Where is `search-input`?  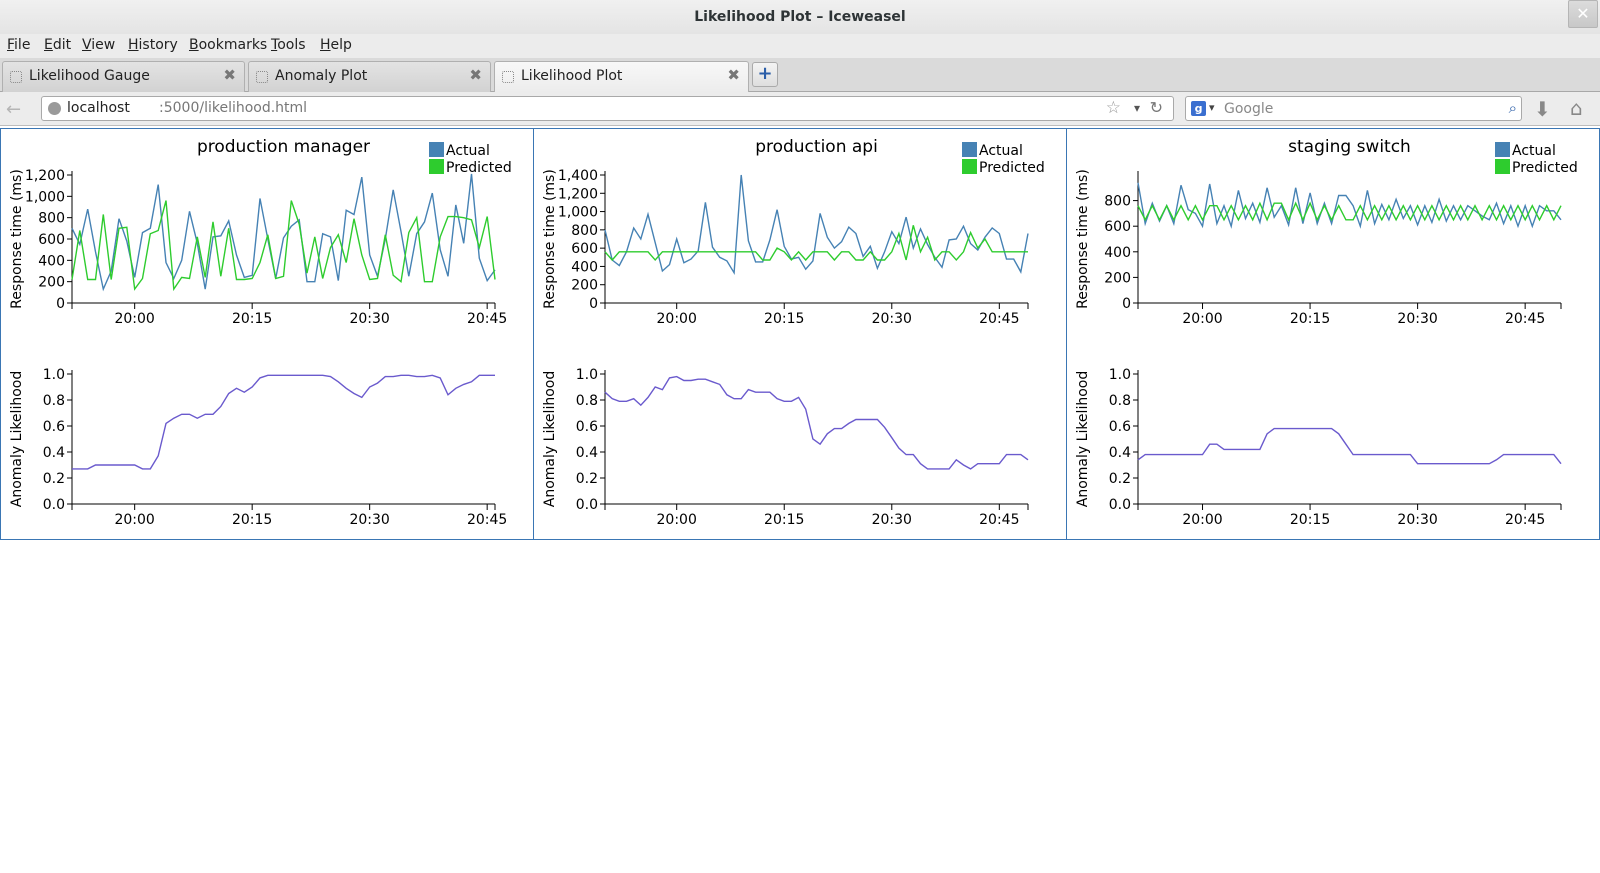 search-input is located at coordinates (1351, 108).